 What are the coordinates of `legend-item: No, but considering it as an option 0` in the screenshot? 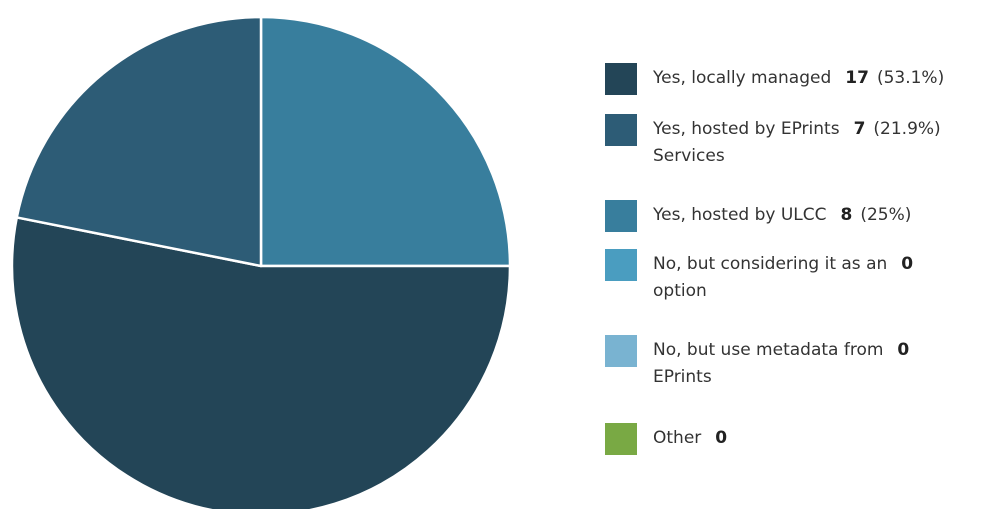 It's located at (796, 277).